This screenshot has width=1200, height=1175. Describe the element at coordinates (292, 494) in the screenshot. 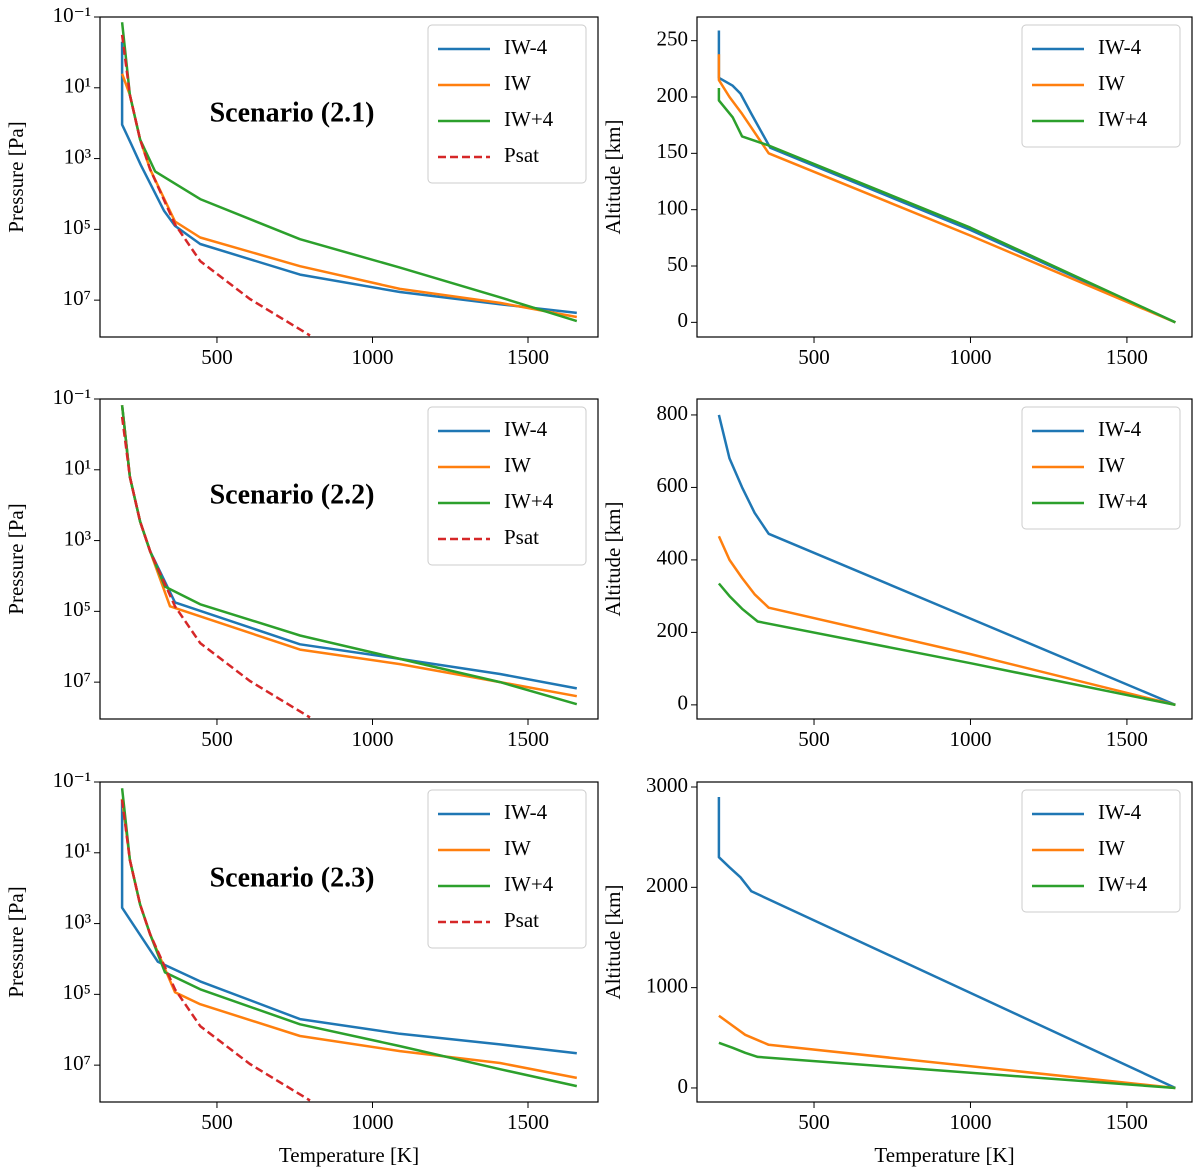

I see `annotation: Scenario (2.2)` at that location.